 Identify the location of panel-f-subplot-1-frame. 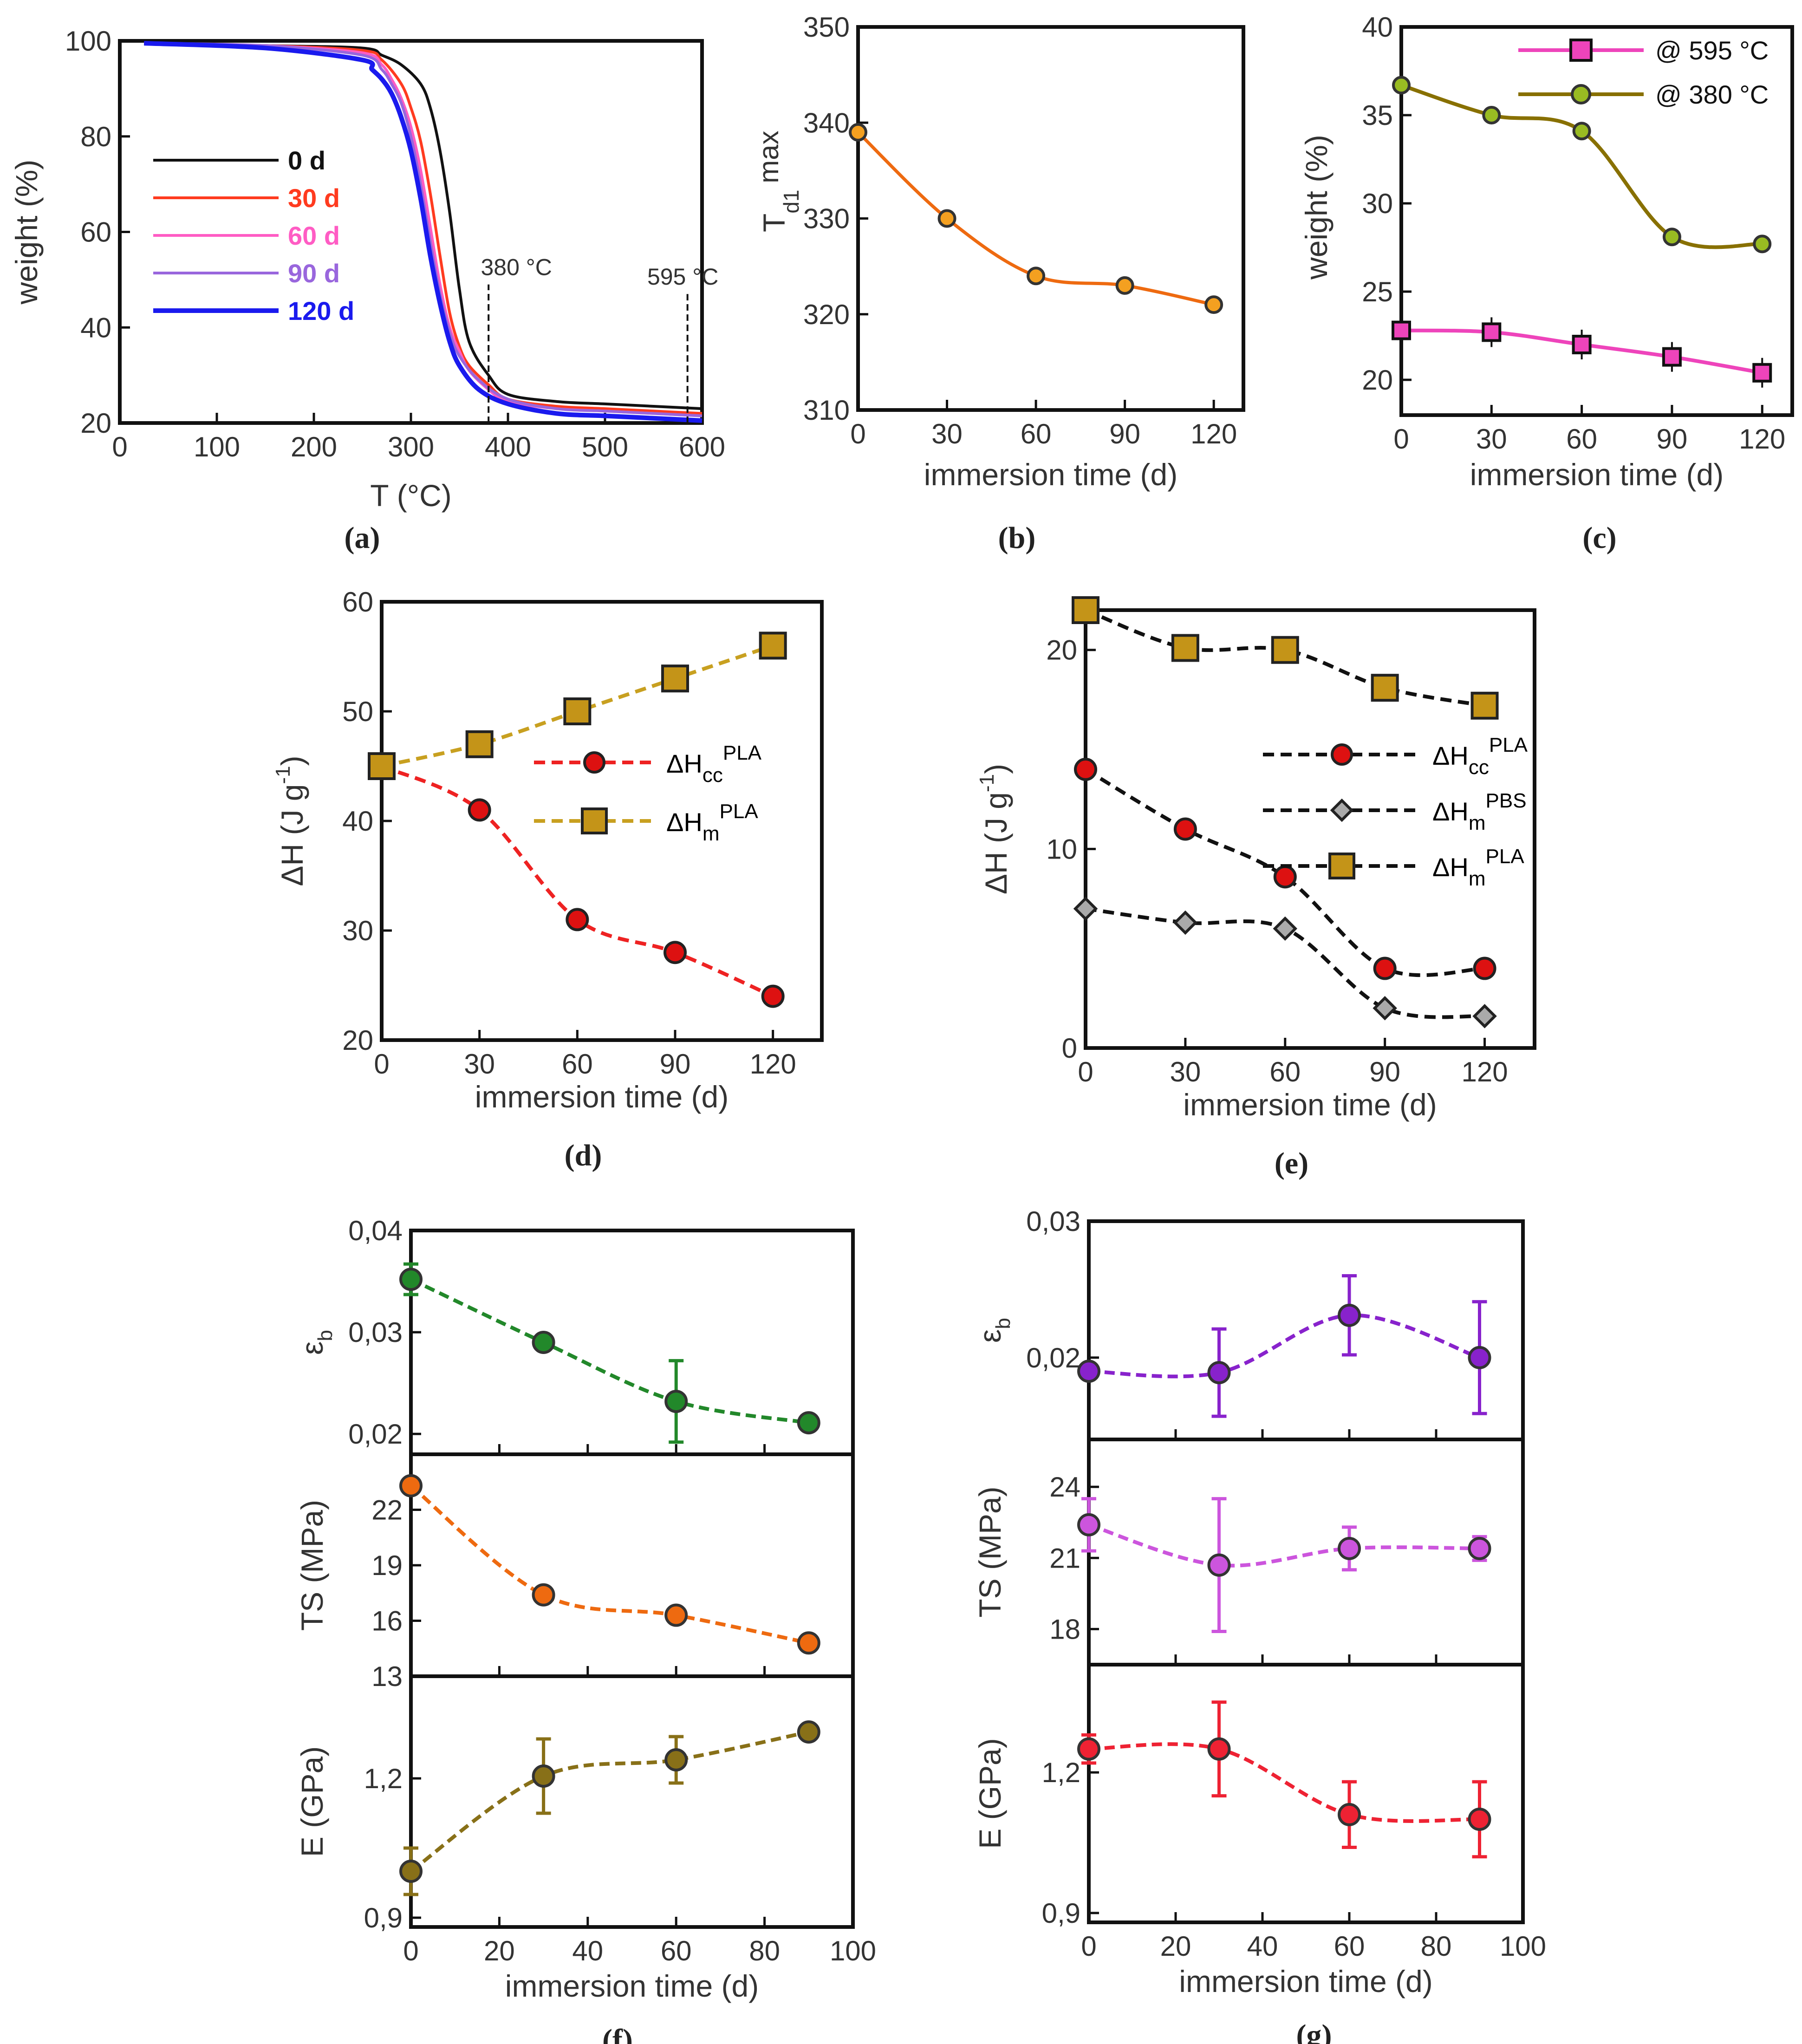
(632, 1565).